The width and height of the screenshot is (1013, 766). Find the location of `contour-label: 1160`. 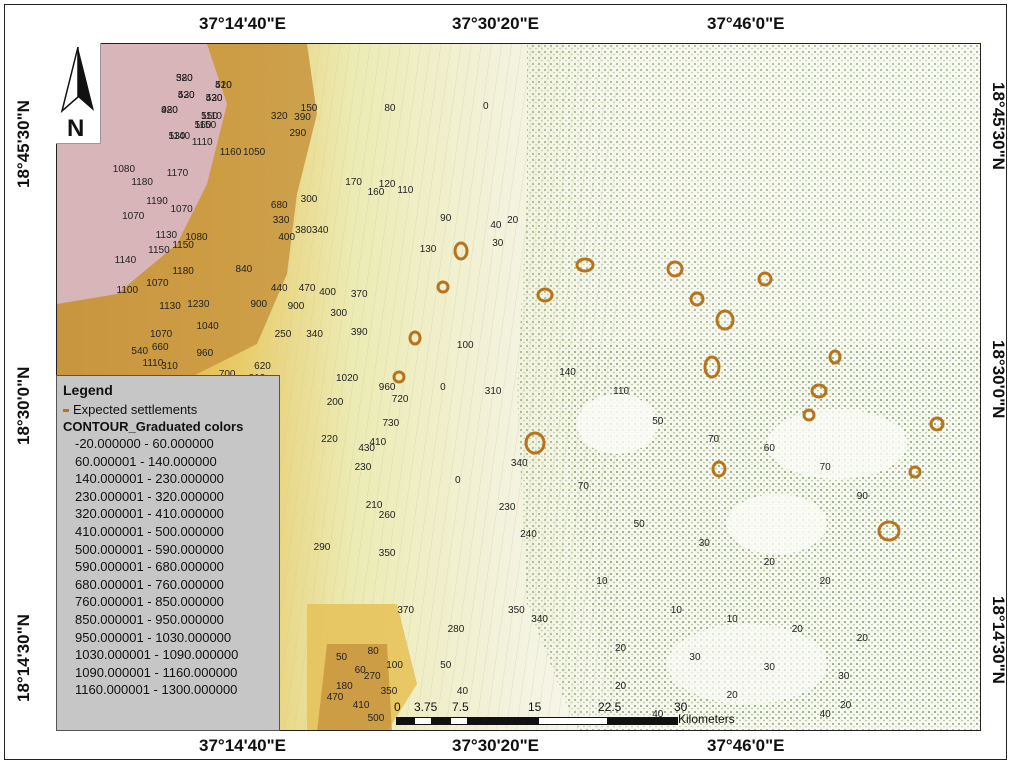

contour-label: 1160 is located at coordinates (230, 152).